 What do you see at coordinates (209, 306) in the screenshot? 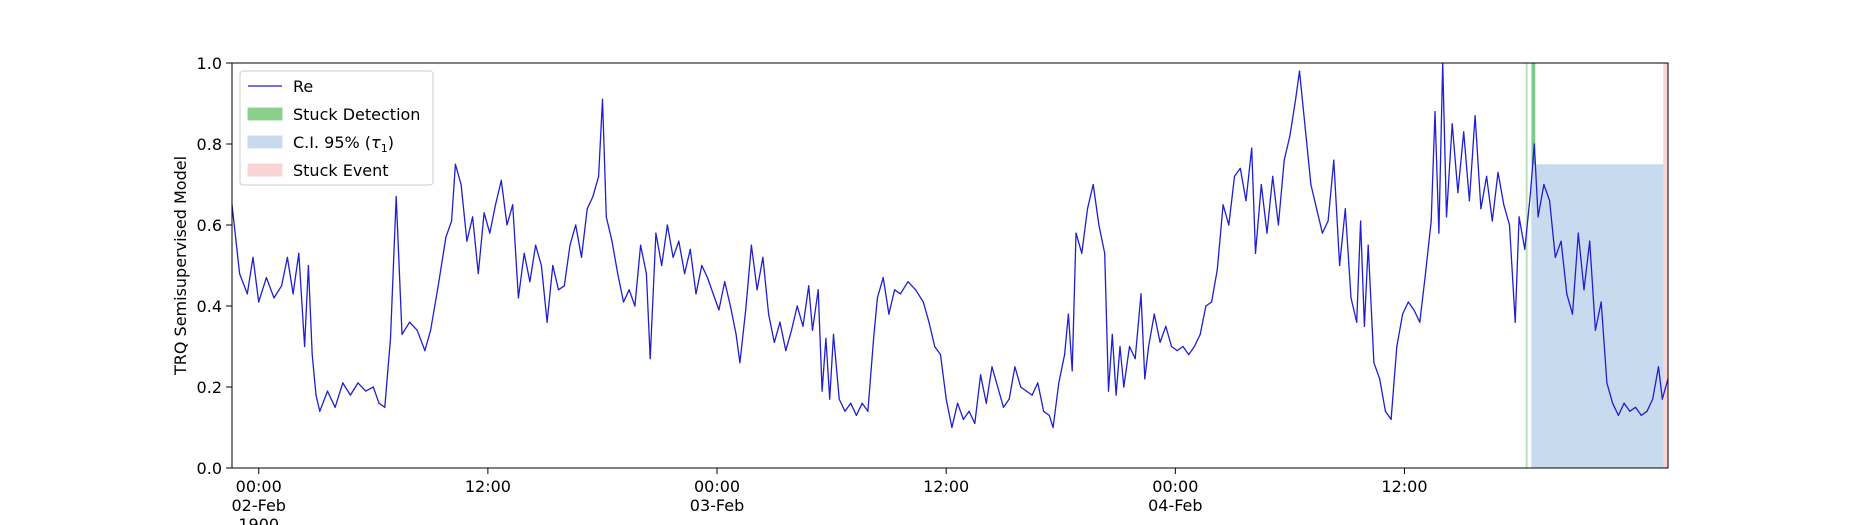
I see `y-tick-label: 0.4` at bounding box center [209, 306].